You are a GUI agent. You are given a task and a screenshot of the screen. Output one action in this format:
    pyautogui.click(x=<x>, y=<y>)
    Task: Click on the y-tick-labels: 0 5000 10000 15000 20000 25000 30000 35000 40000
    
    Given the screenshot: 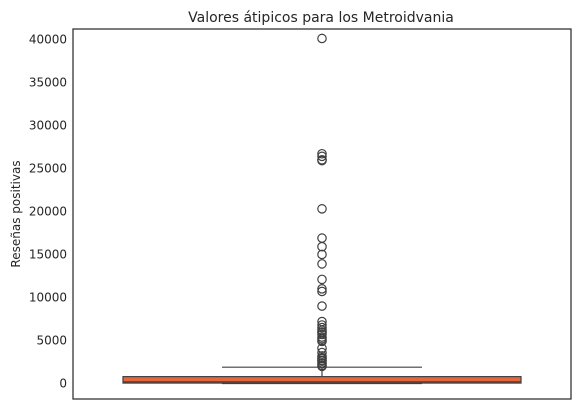 What is the action you would take?
    pyautogui.click(x=48, y=211)
    